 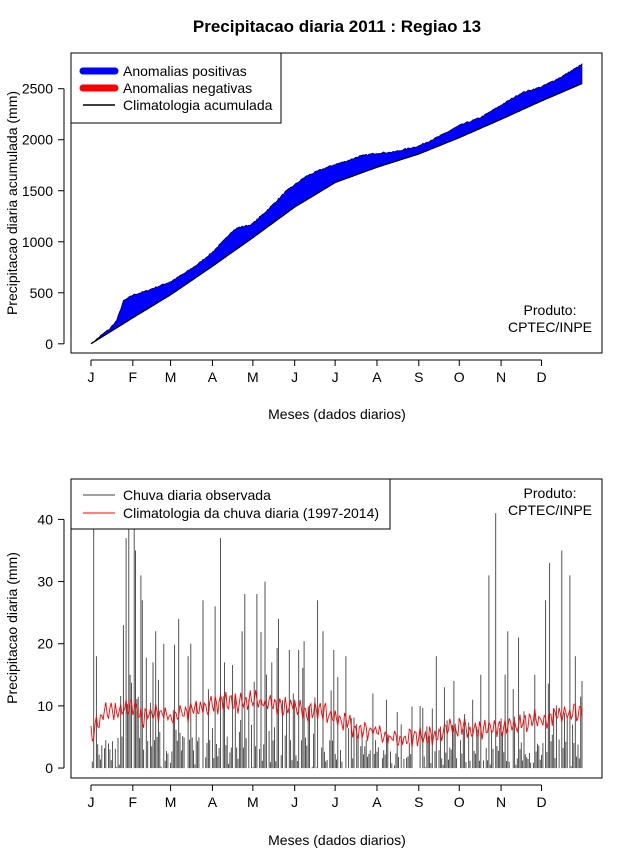 I want to click on cumulative-y-tick-label: 0, so click(x=49, y=344).